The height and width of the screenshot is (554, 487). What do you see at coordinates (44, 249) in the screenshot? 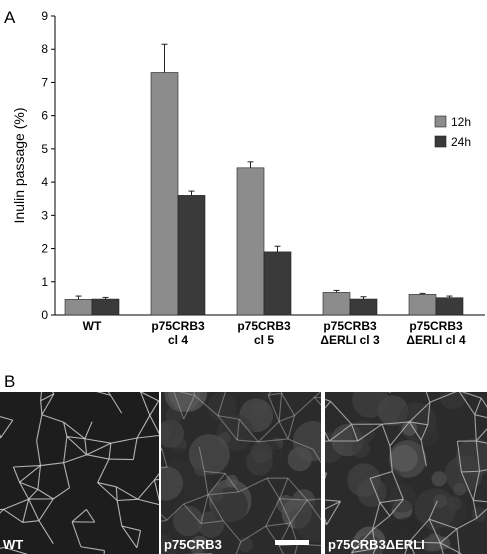
I see `y-tick-label: 2` at bounding box center [44, 249].